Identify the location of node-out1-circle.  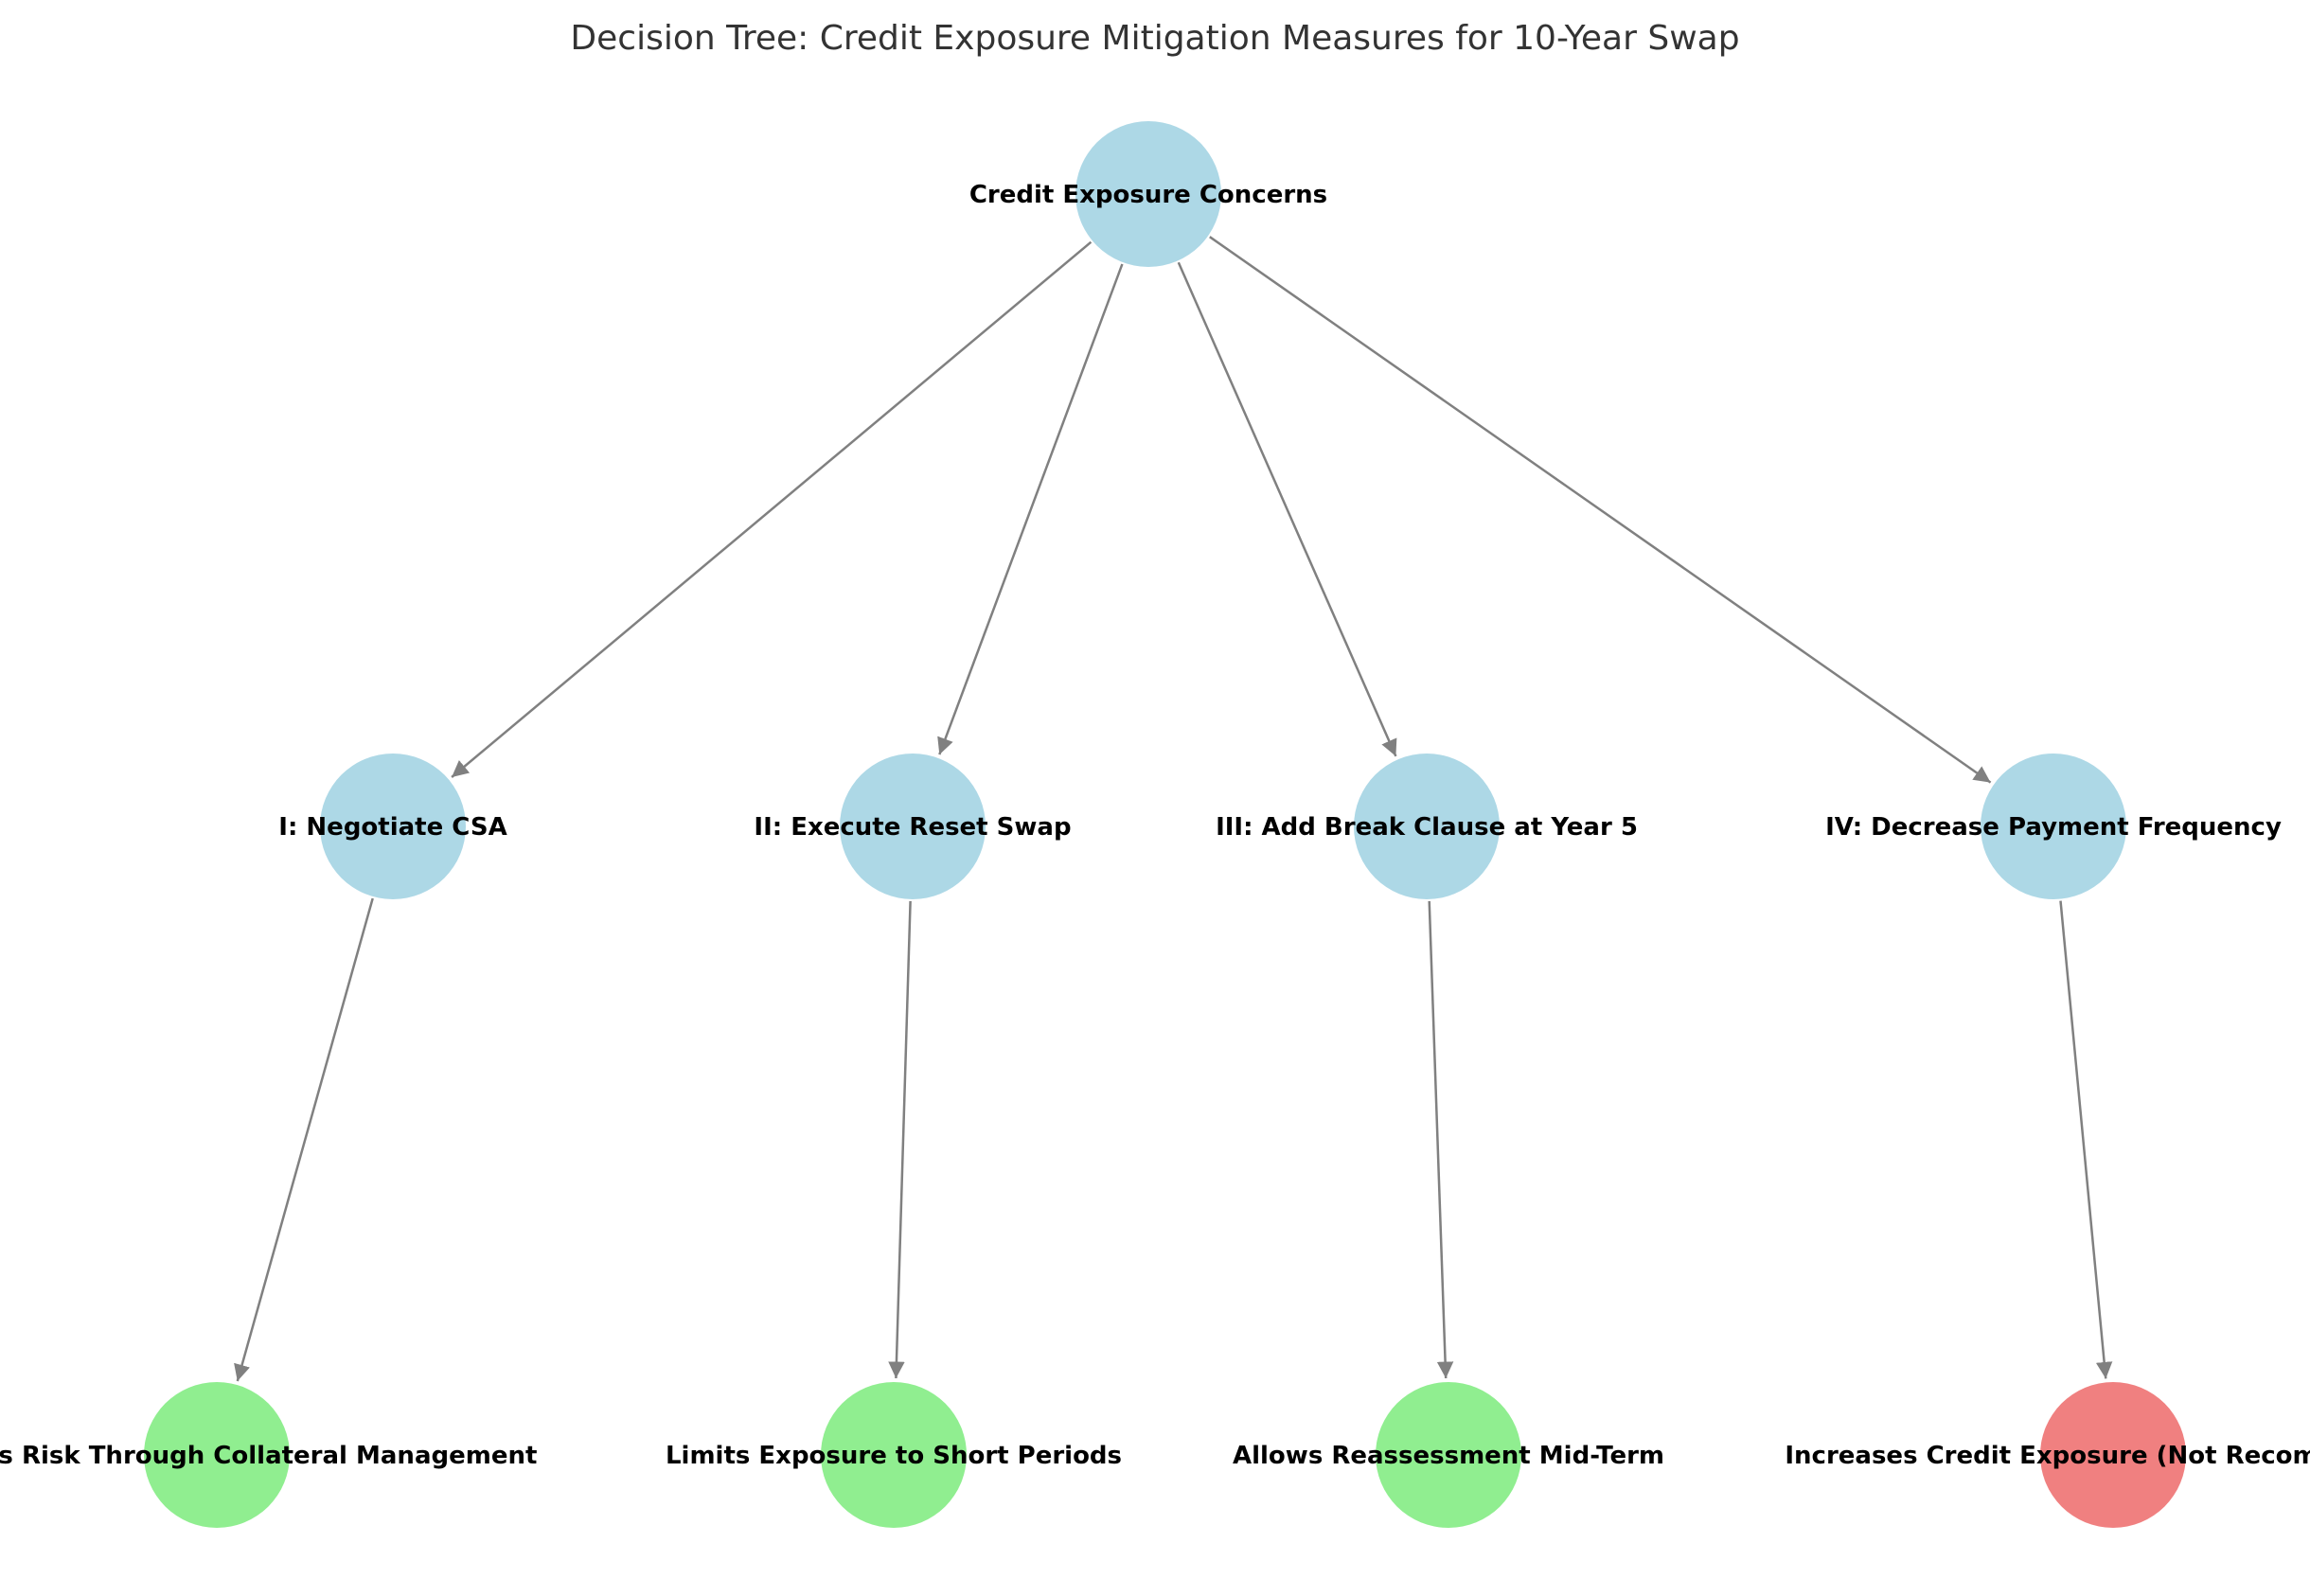
(217, 1455).